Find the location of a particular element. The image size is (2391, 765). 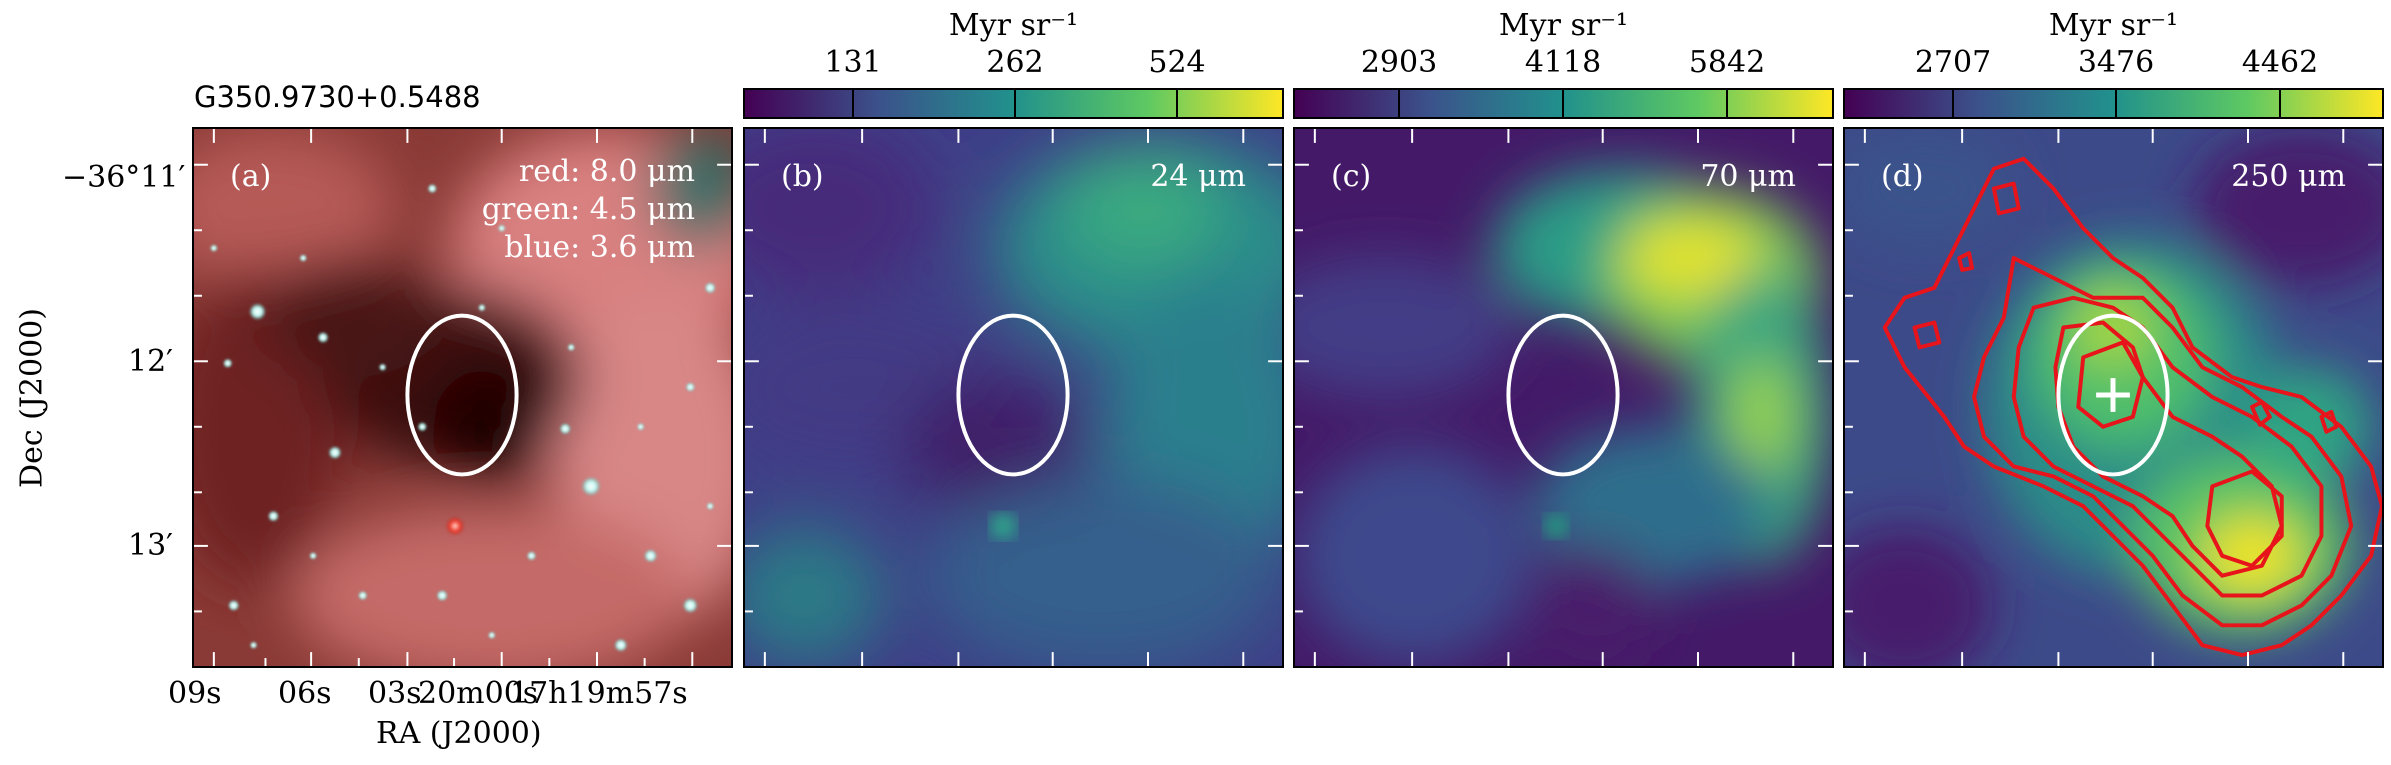

source-name: G350.9730+0.5488 is located at coordinates (337, 97).